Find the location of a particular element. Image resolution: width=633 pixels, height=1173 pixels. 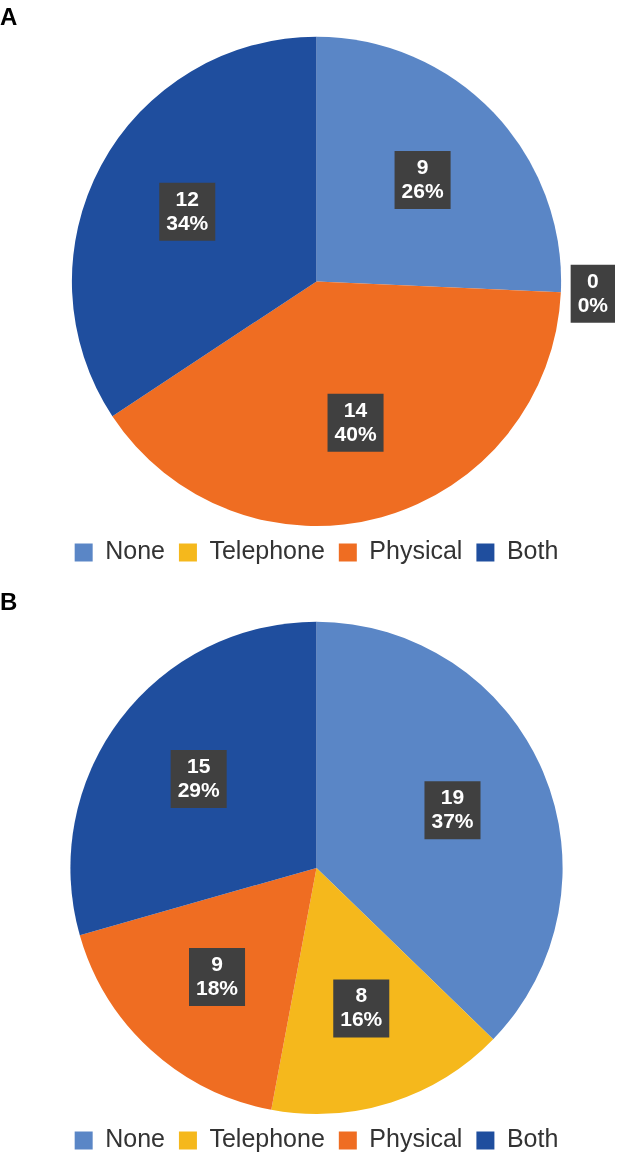

data-label: 19 37% is located at coordinates (452, 809).